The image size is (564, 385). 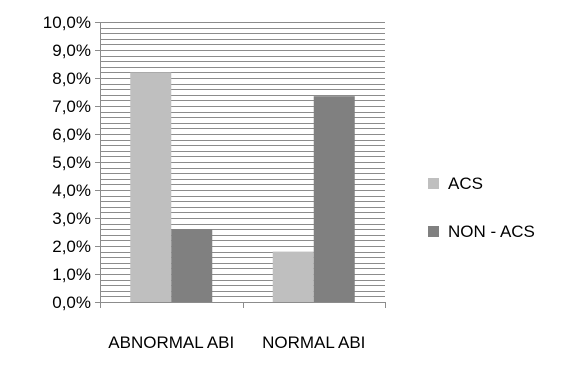 I want to click on legend-label: ACS, so click(x=465, y=183).